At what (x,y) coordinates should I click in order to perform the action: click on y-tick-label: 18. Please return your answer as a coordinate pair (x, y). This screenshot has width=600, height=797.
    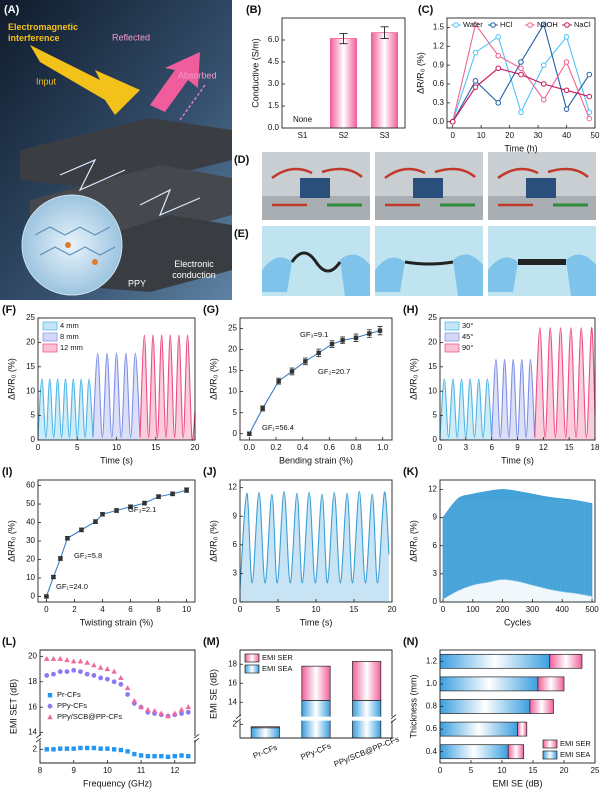
    Looking at the image, I should click on (232, 663).